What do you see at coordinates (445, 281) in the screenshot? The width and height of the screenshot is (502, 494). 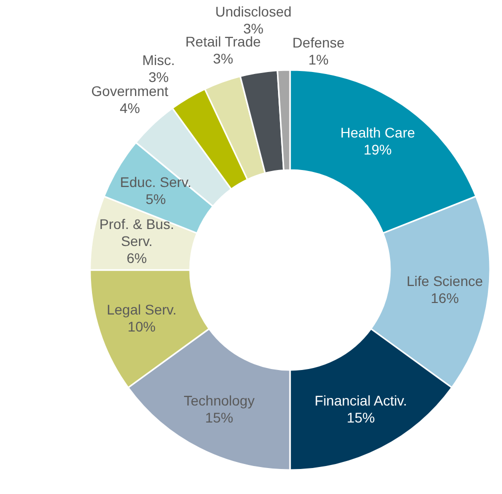 I see `slice-label: Life Science` at bounding box center [445, 281].